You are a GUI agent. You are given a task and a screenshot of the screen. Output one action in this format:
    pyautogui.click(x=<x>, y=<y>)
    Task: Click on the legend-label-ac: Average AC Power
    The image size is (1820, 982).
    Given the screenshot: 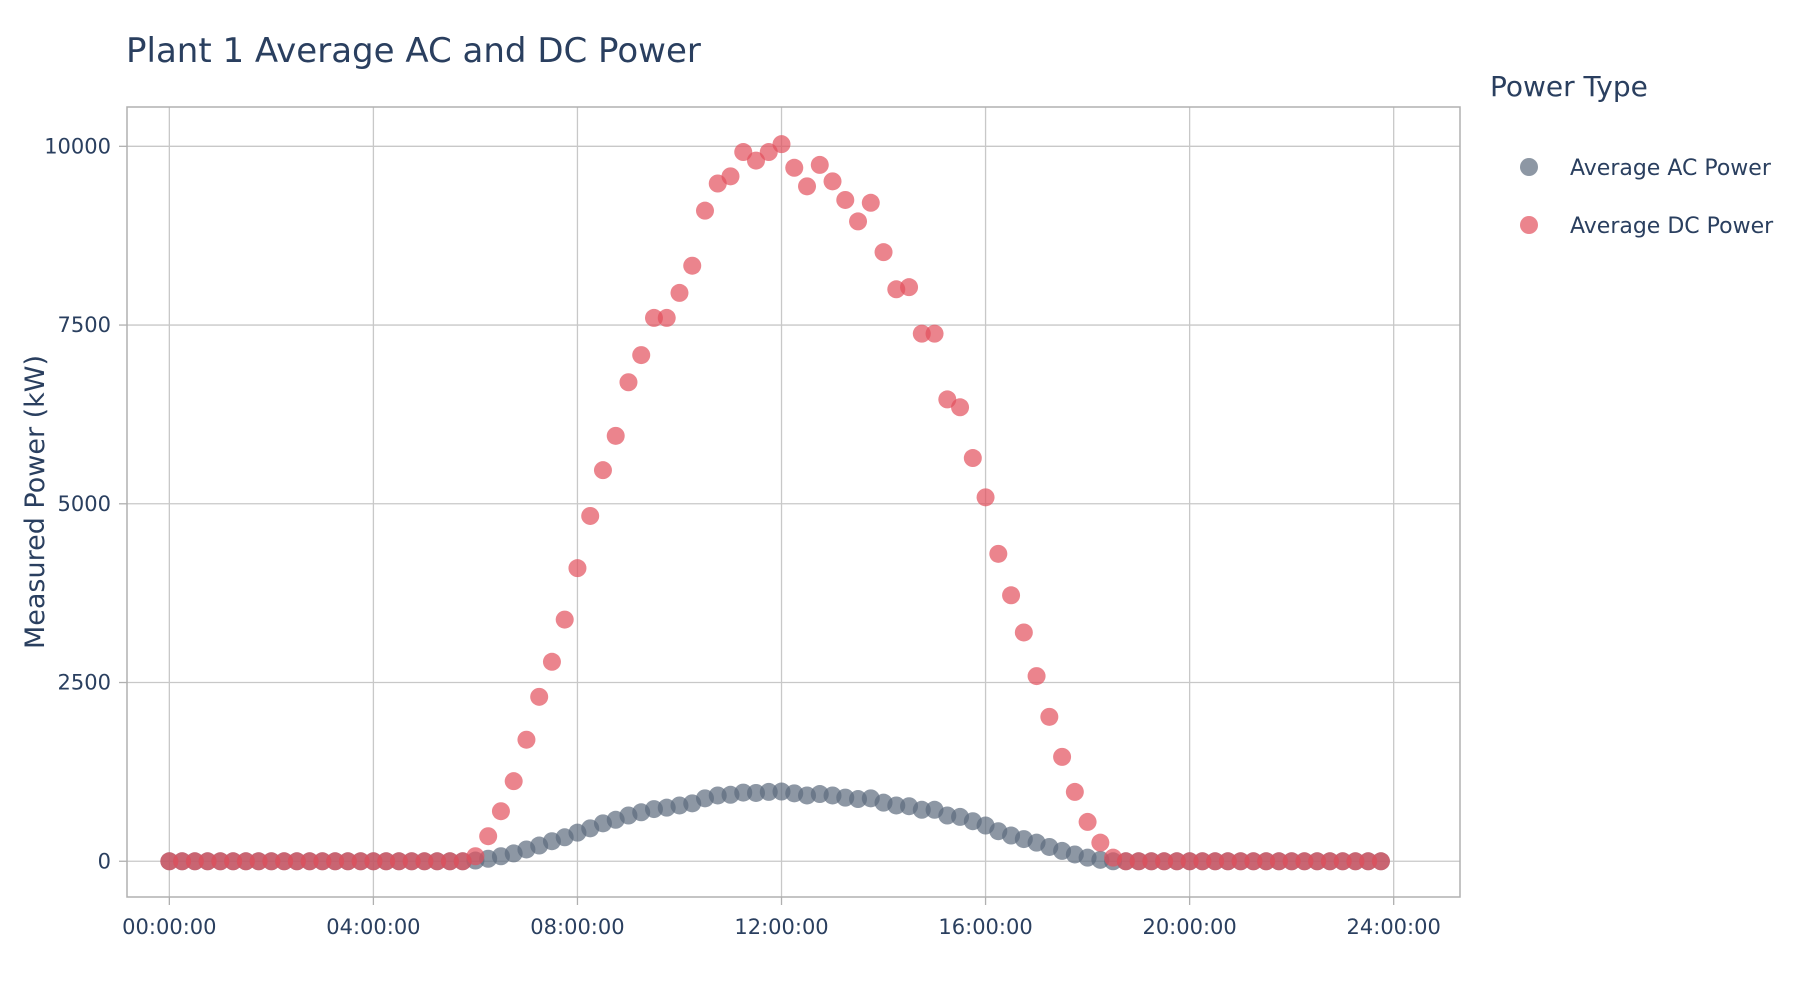 What is the action you would take?
    pyautogui.click(x=1671, y=168)
    